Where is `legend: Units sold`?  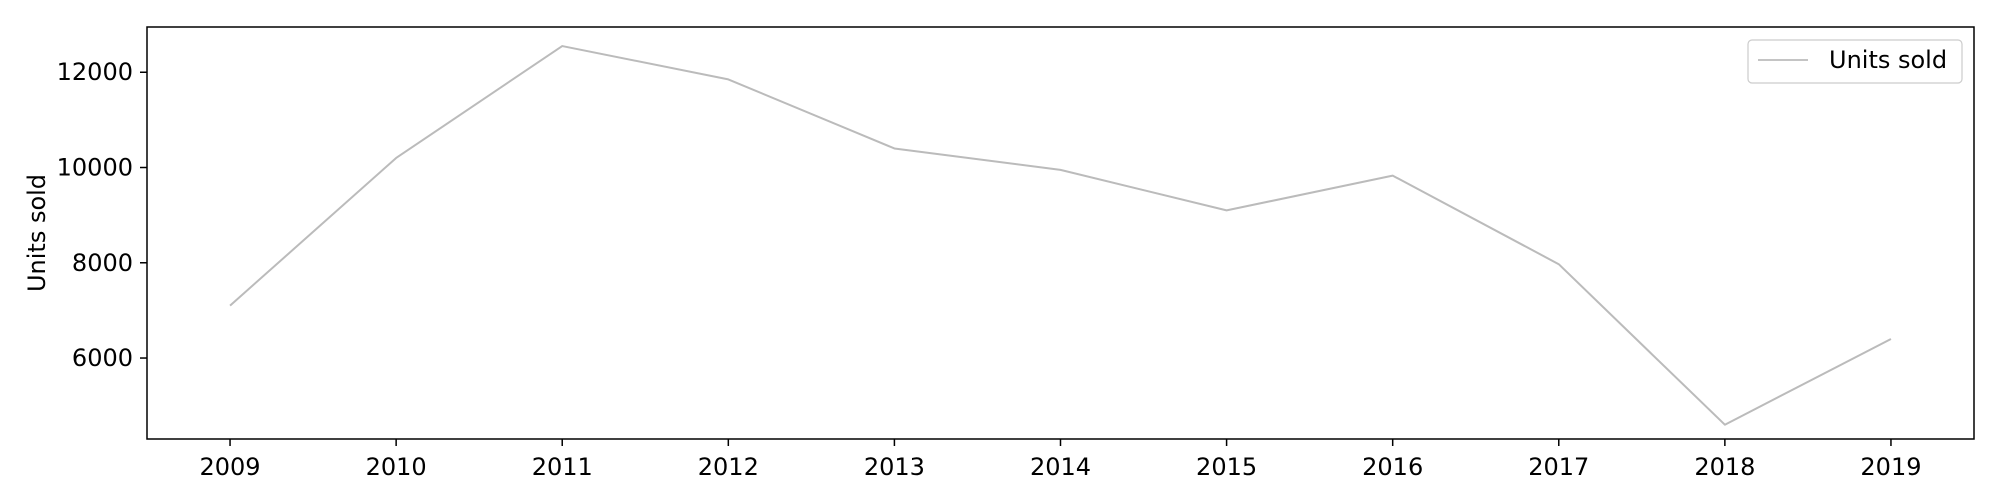
legend: Units sold is located at coordinates (1855, 61).